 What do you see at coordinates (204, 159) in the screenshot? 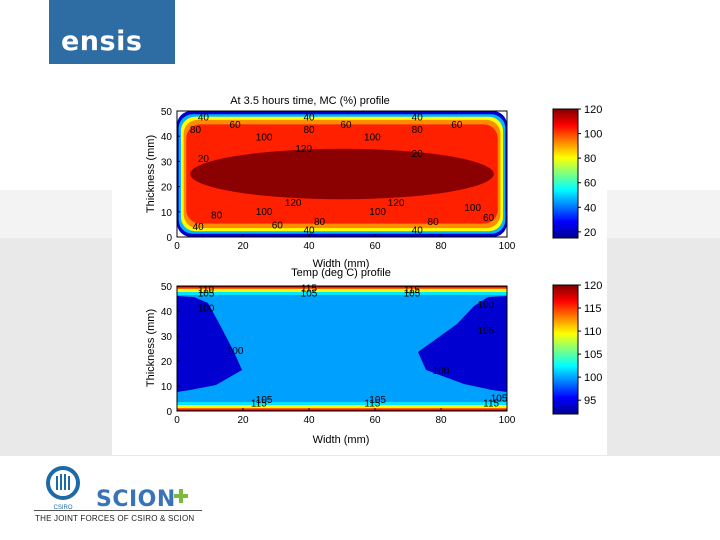
I see `contour-label: 20` at bounding box center [204, 159].